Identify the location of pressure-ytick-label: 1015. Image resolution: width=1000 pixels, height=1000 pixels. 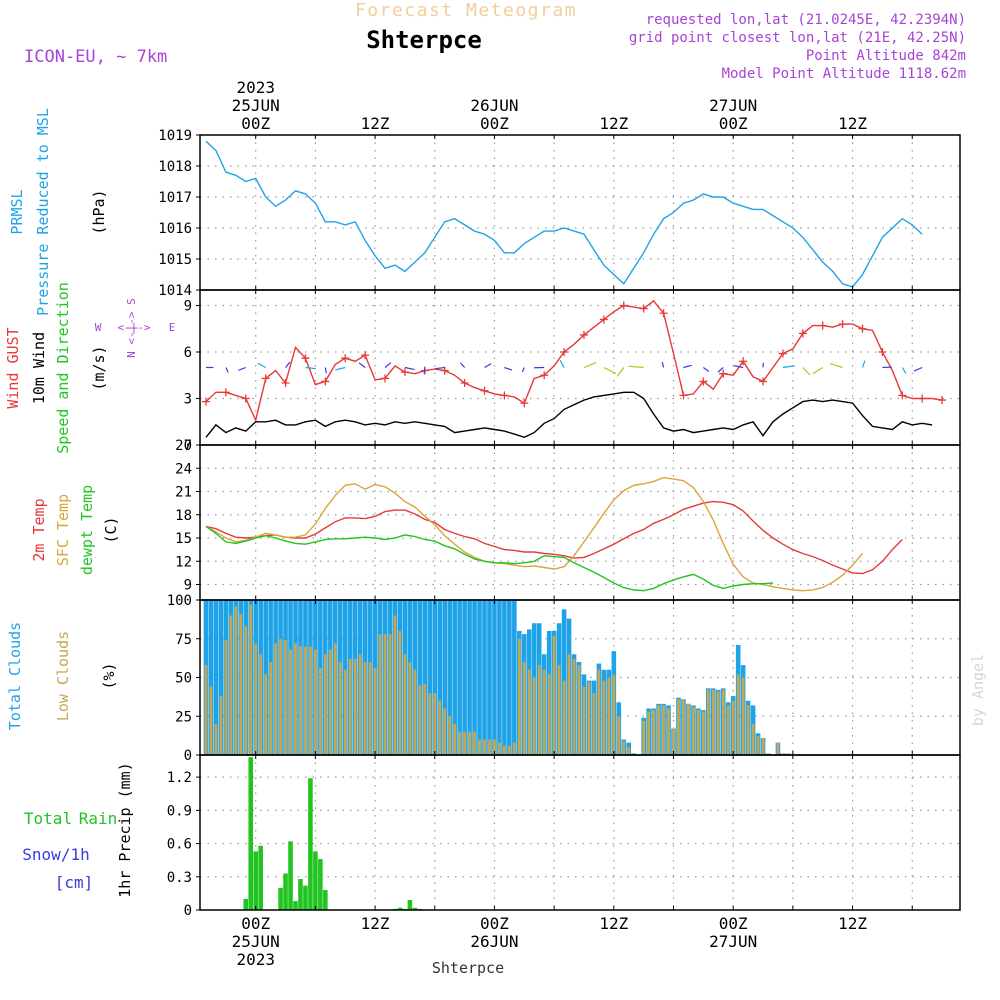
(175, 260).